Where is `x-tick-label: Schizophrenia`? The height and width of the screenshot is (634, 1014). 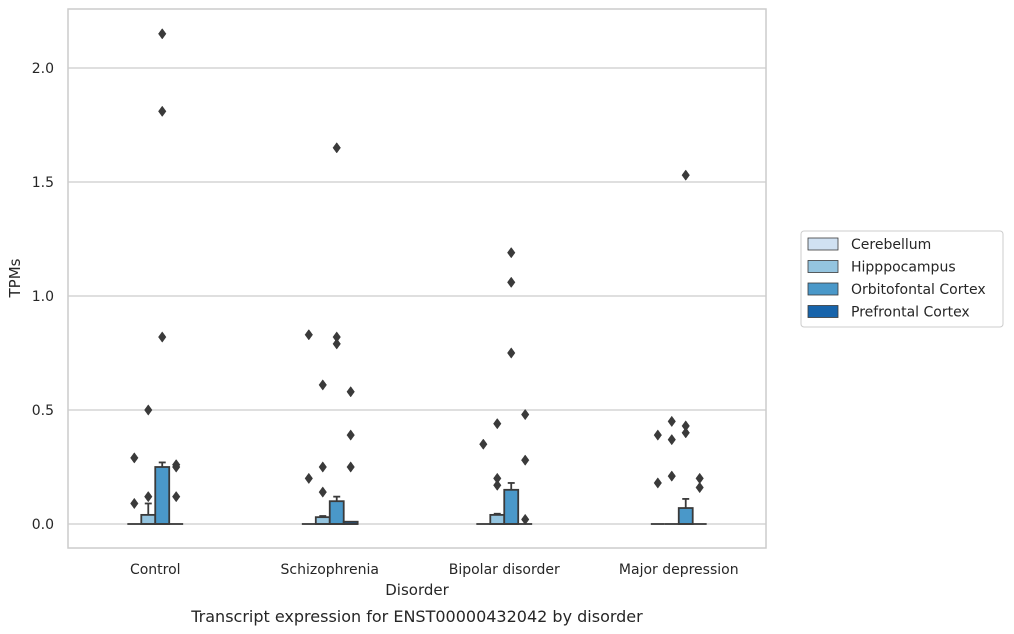
x-tick-label: Schizophrenia is located at coordinates (330, 570).